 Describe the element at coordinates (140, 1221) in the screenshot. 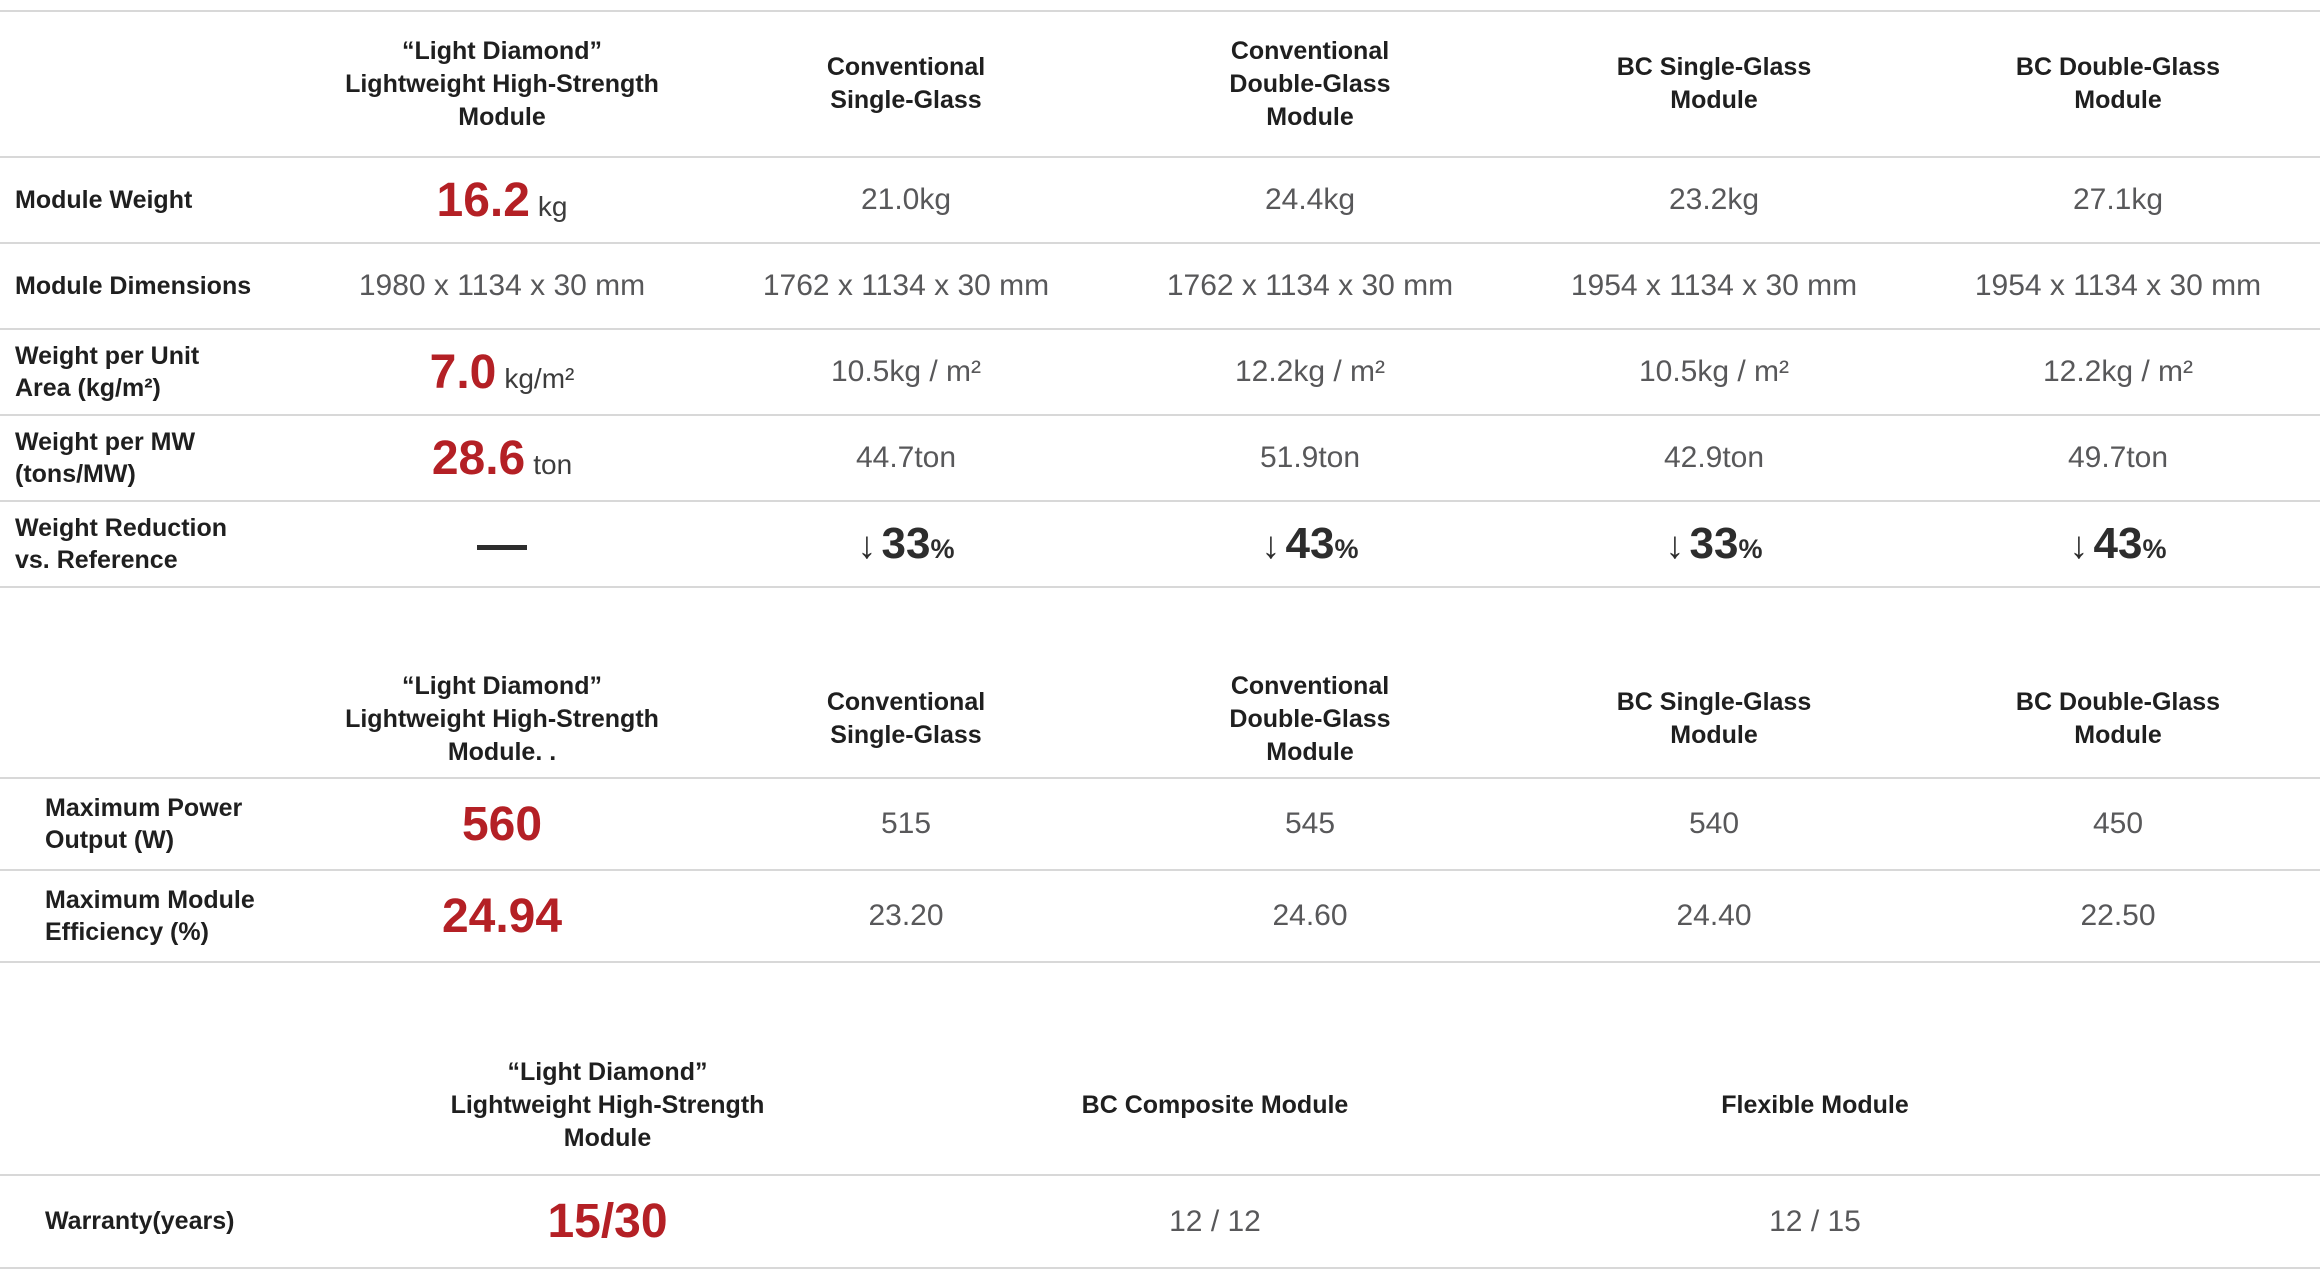

I see `row-label: Warranty(years)` at that location.